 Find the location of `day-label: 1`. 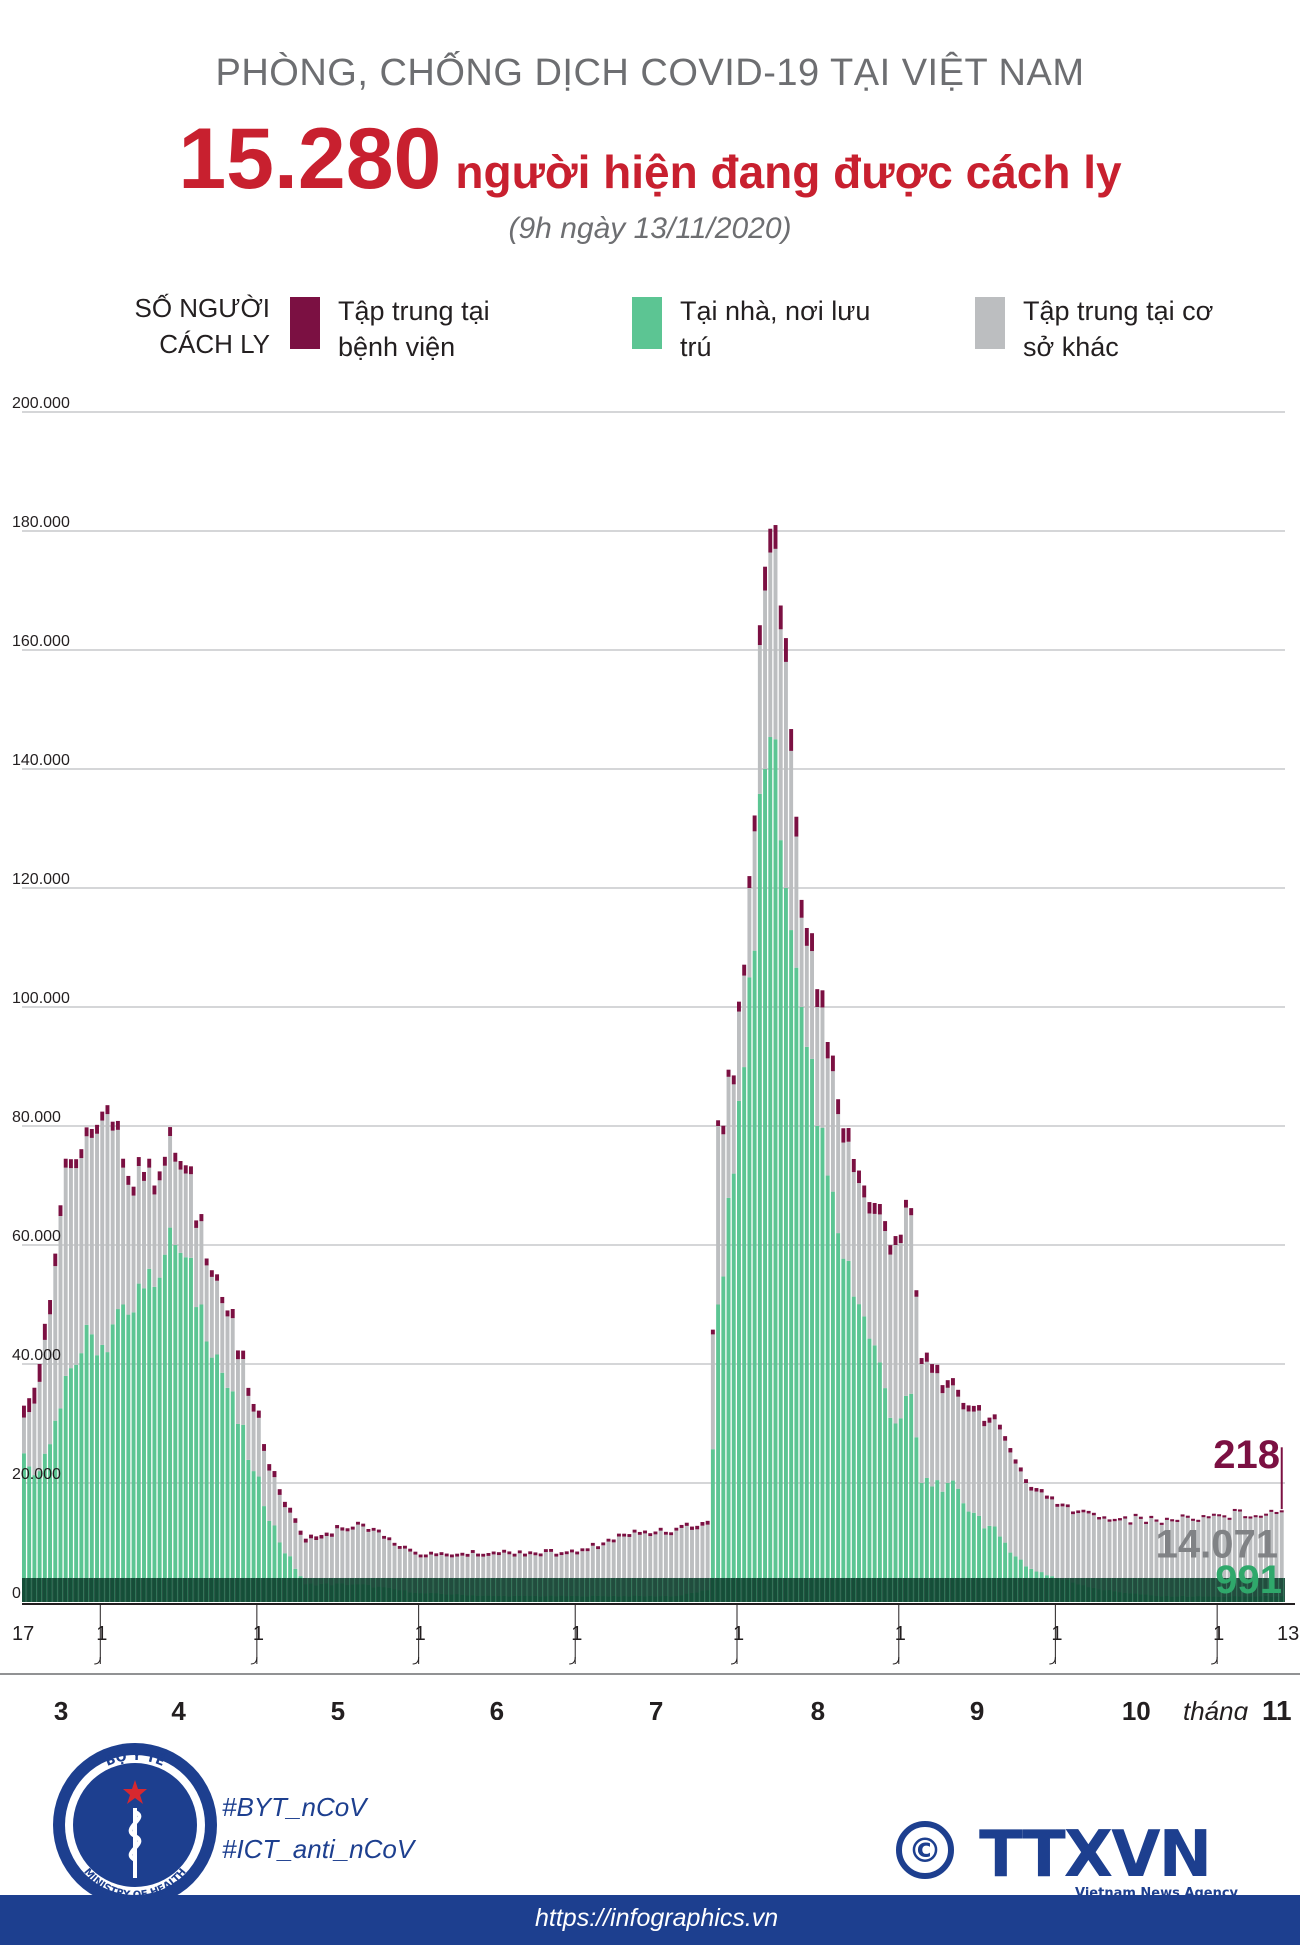

day-label: 1 is located at coordinates (738, 1634).